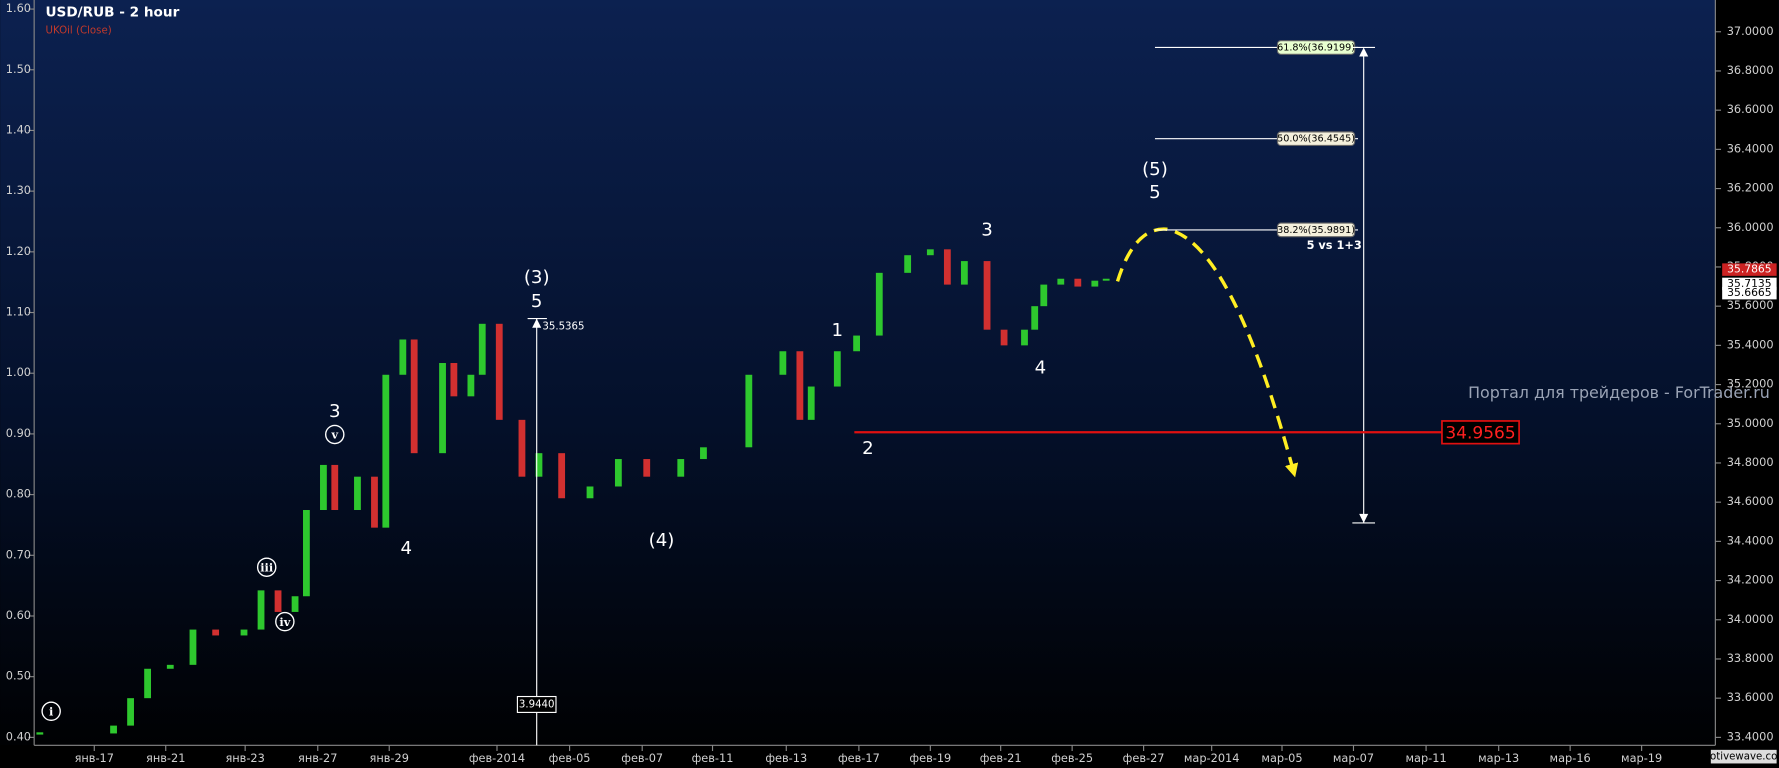 This screenshot has height=768, width=1779. I want to click on measure-box, so click(536, 704).